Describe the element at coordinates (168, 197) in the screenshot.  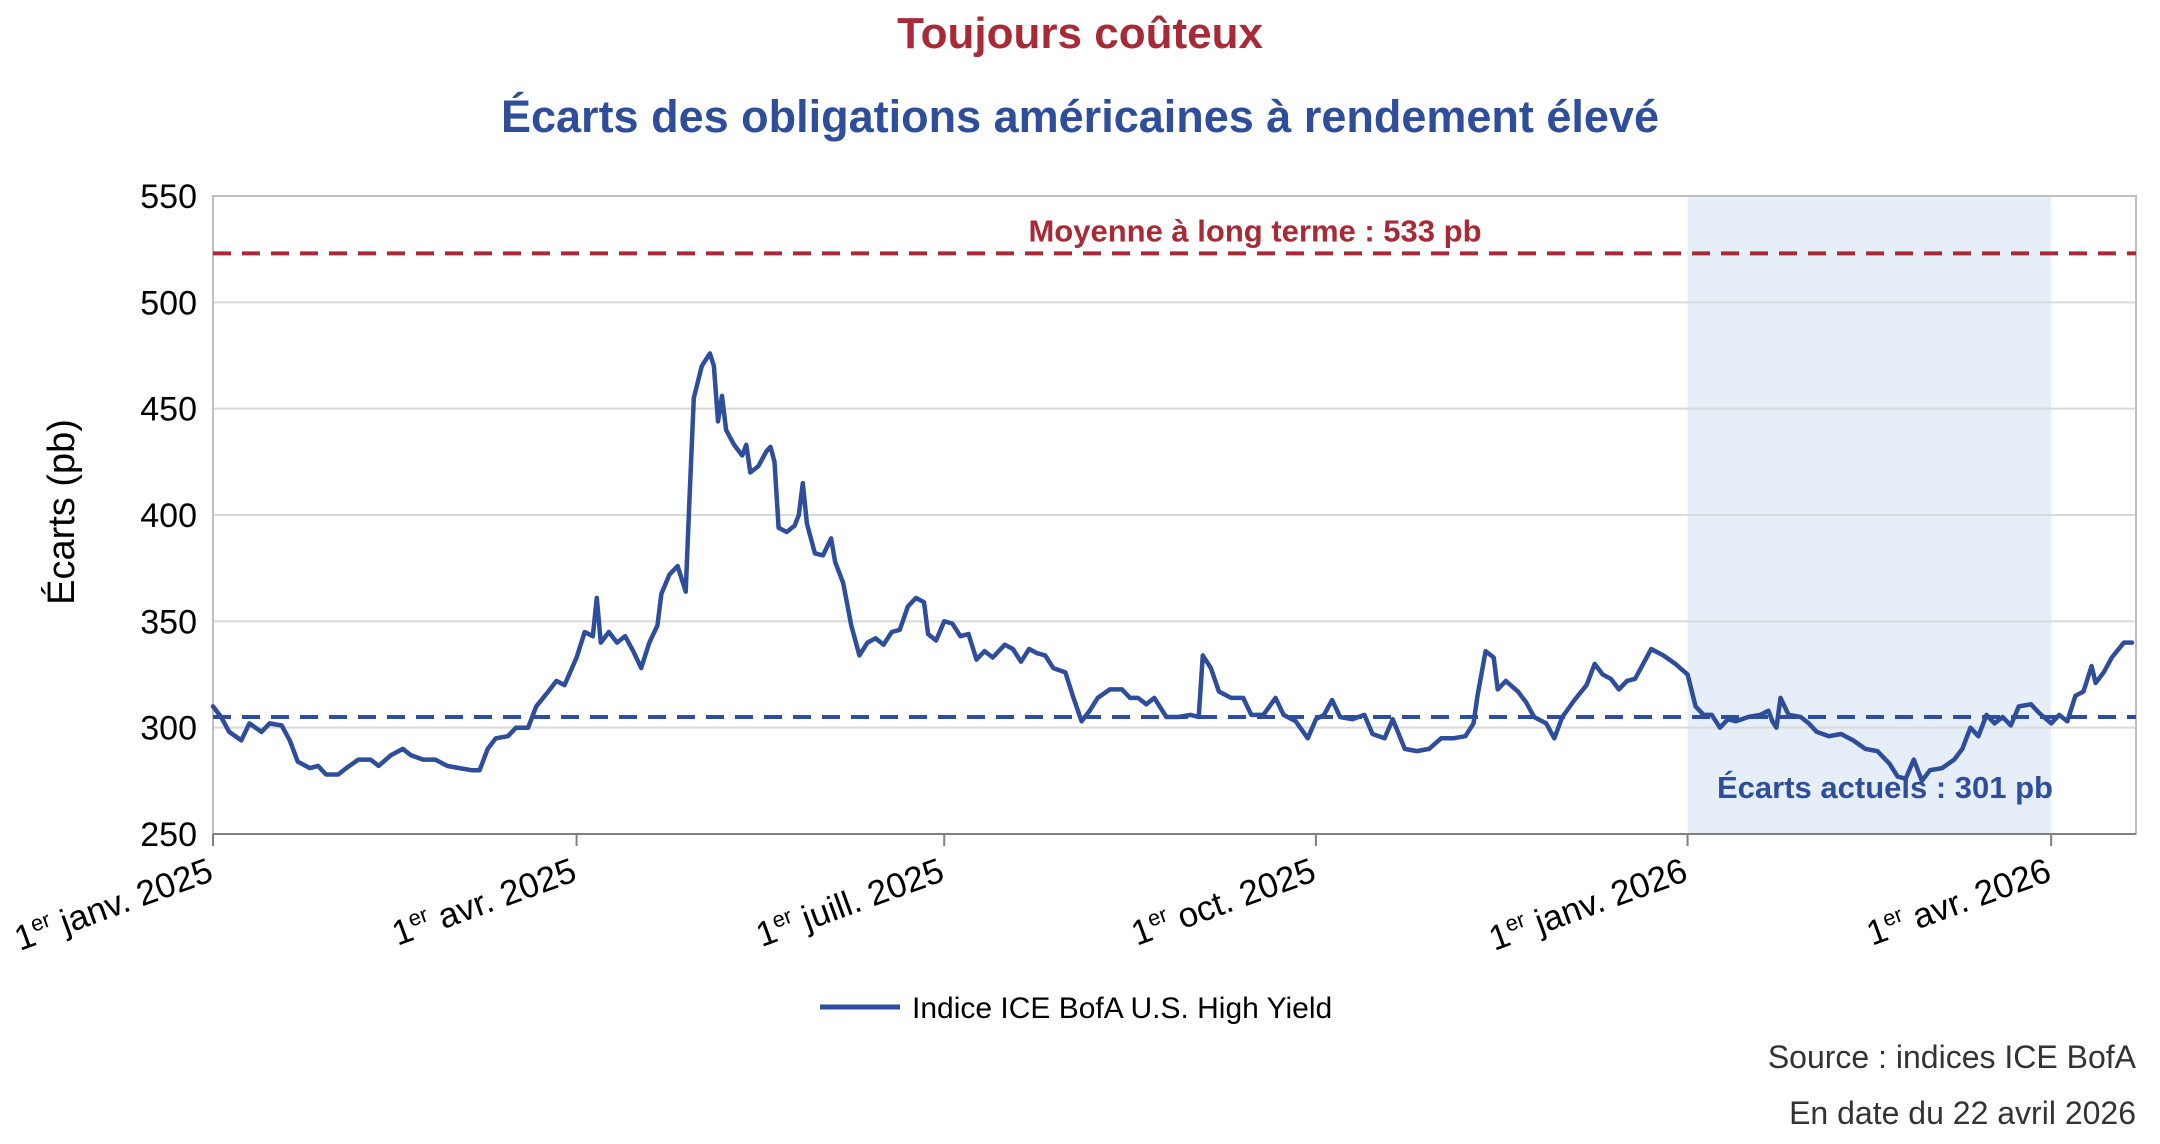
I see `y-tick-label: 550` at that location.